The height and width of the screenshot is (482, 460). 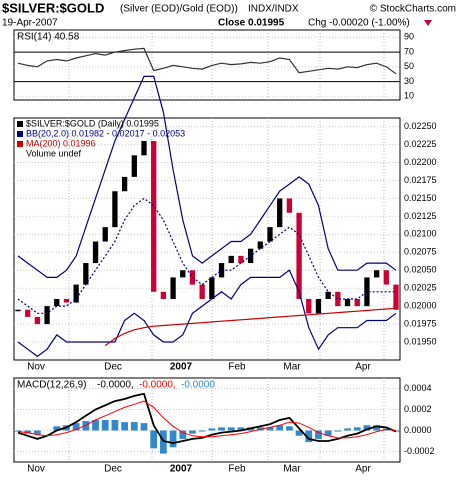 What do you see at coordinates (420, 216) in the screenshot?
I see `y-tick-label: 0.02125` at bounding box center [420, 216].